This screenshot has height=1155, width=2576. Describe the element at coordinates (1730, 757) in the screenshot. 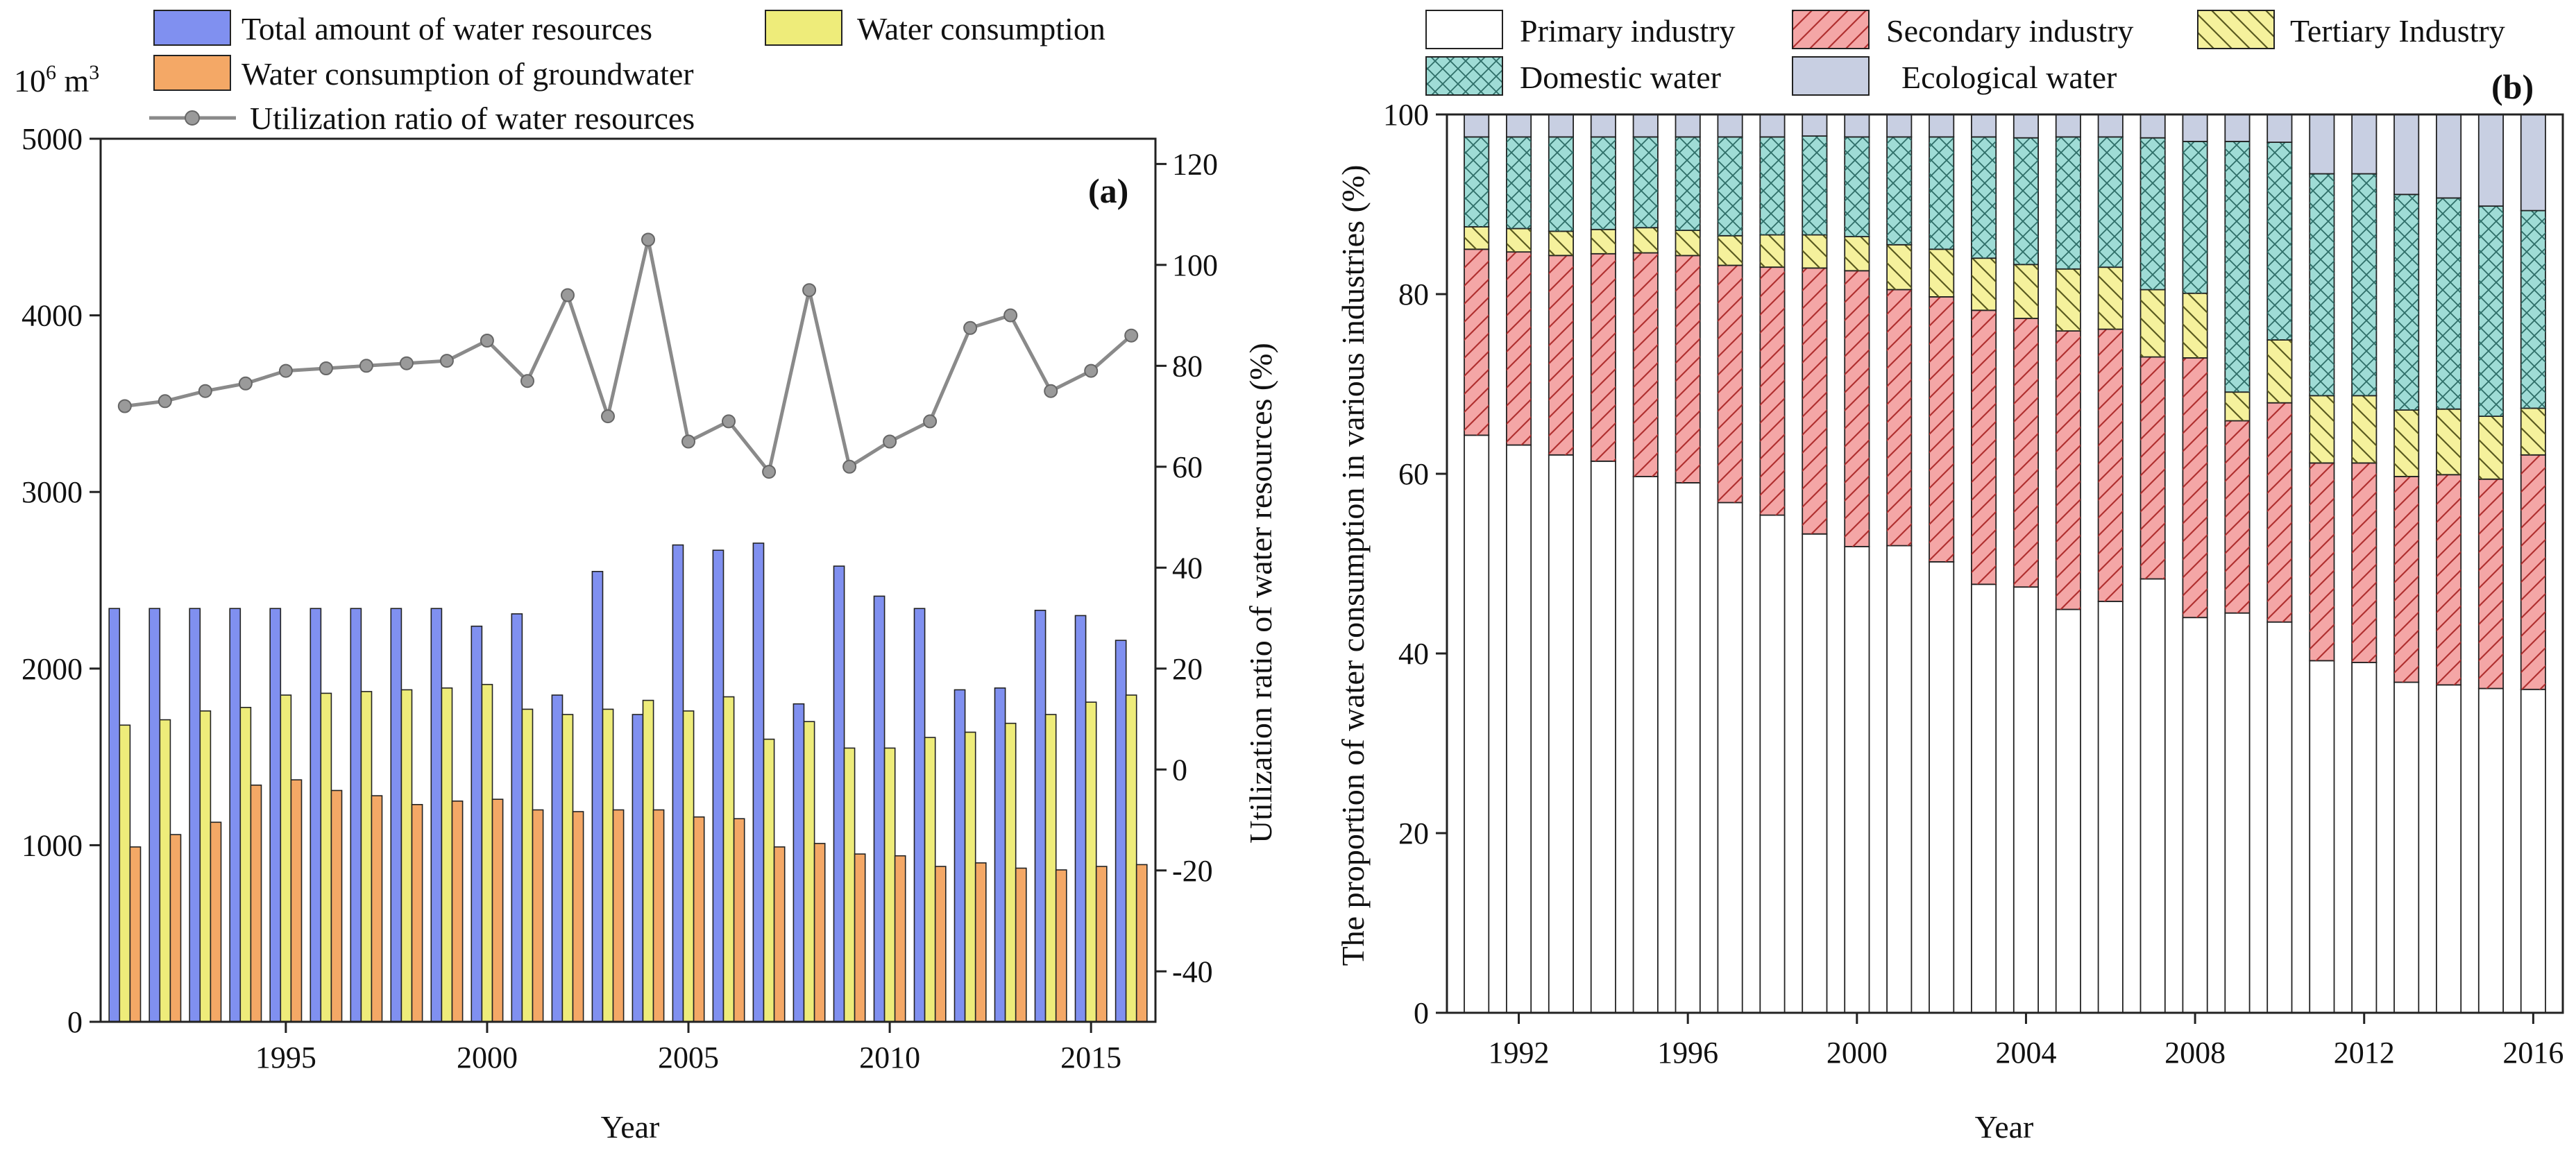

I see `stack-primary-1997` at that location.